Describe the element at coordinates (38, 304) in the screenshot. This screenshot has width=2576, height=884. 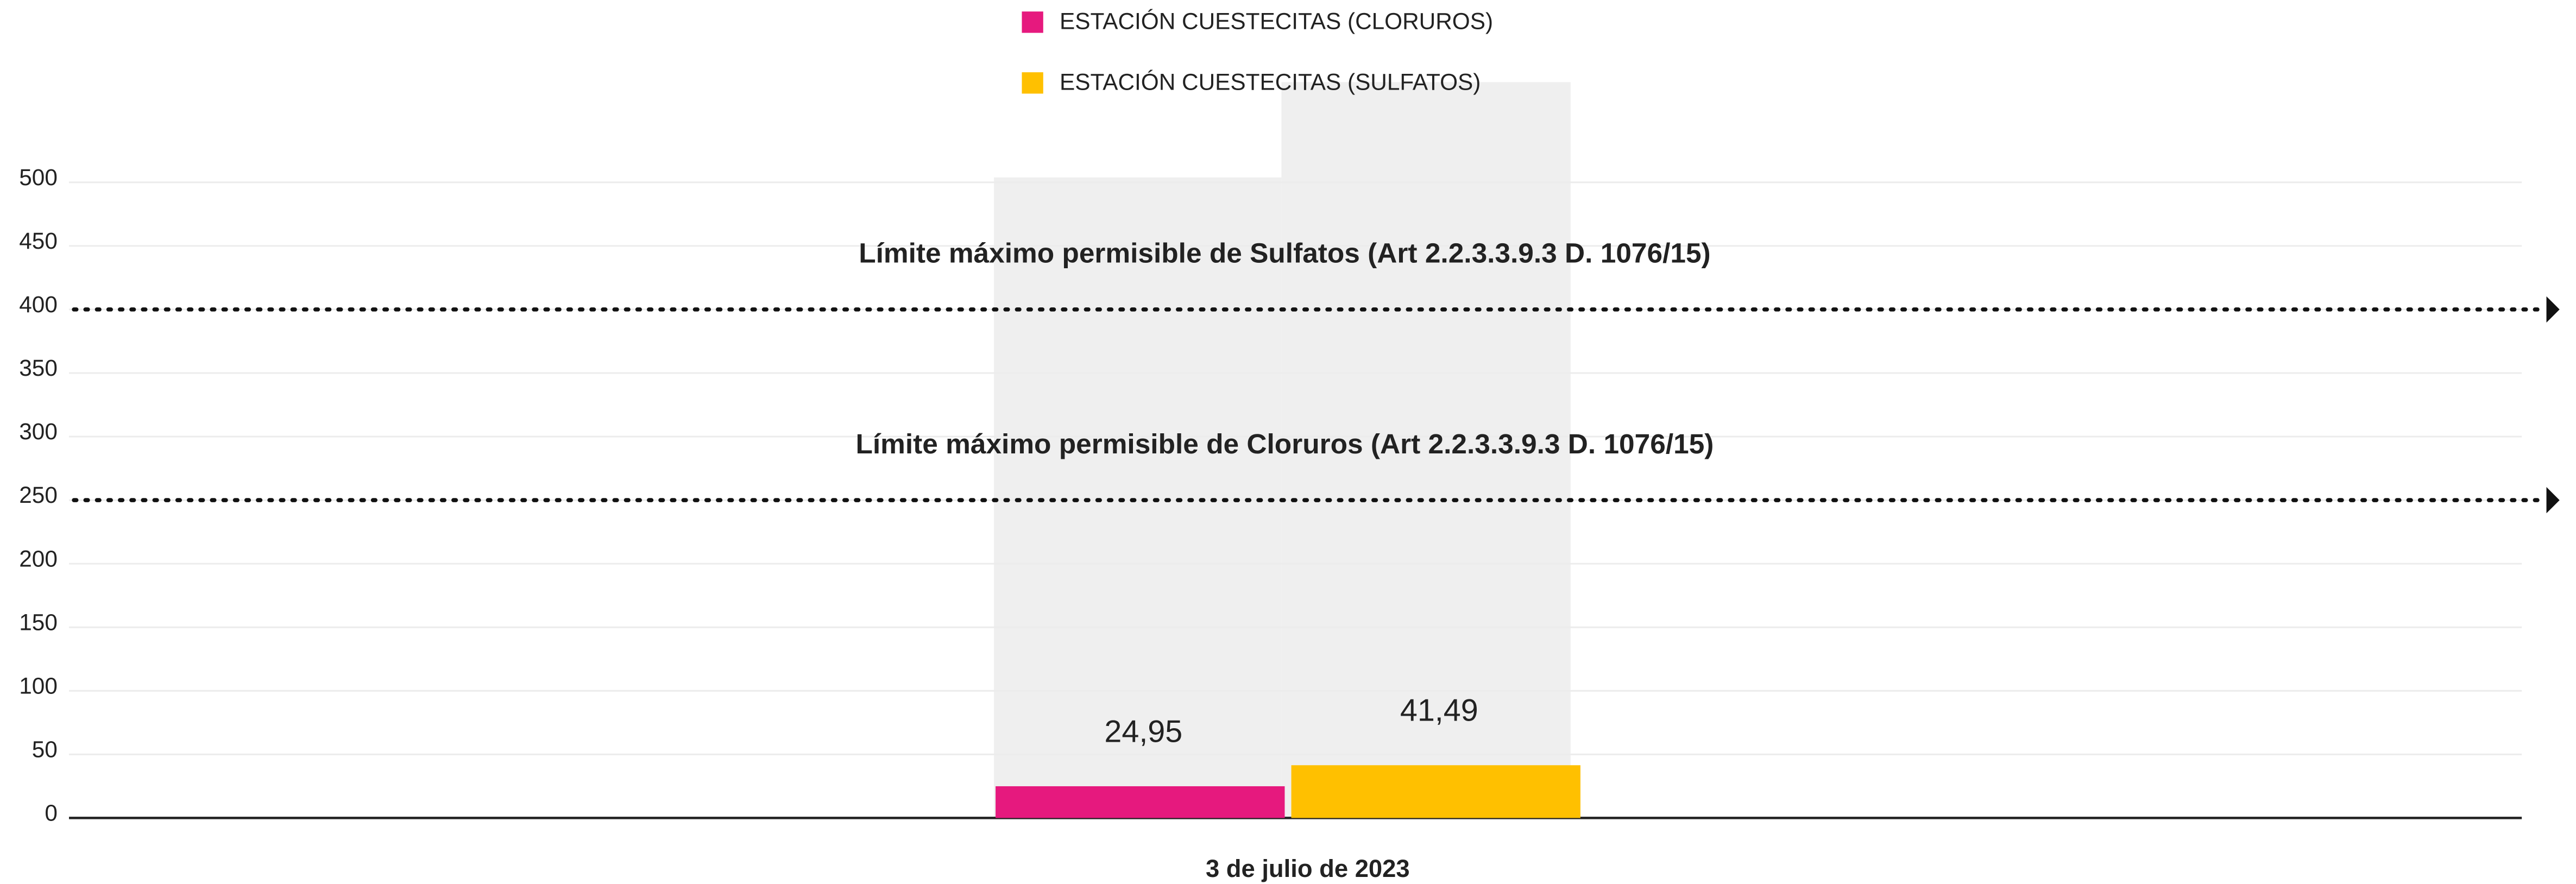
I see `y-tick-label: 400` at that location.